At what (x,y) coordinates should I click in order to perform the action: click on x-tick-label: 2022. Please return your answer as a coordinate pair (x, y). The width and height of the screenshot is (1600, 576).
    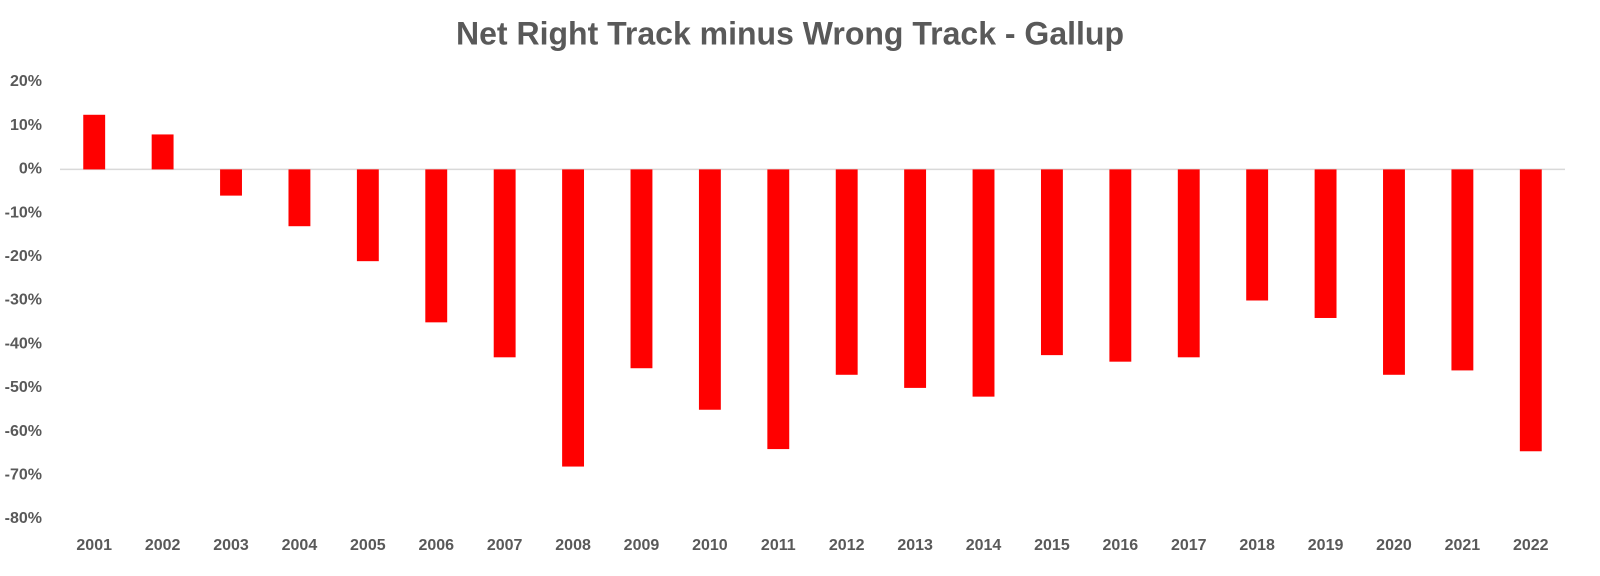
    Looking at the image, I should click on (1531, 545).